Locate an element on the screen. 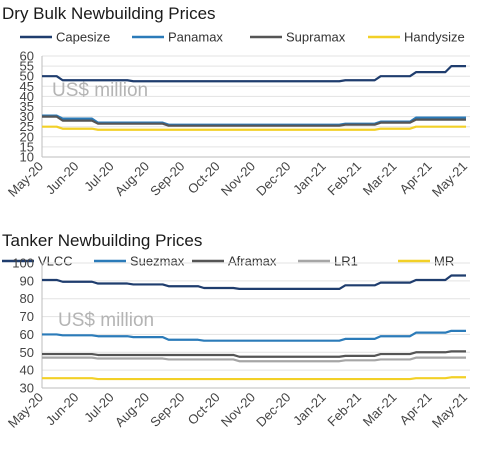 The image size is (480, 455). legend-label: VLCC is located at coordinates (55, 261).